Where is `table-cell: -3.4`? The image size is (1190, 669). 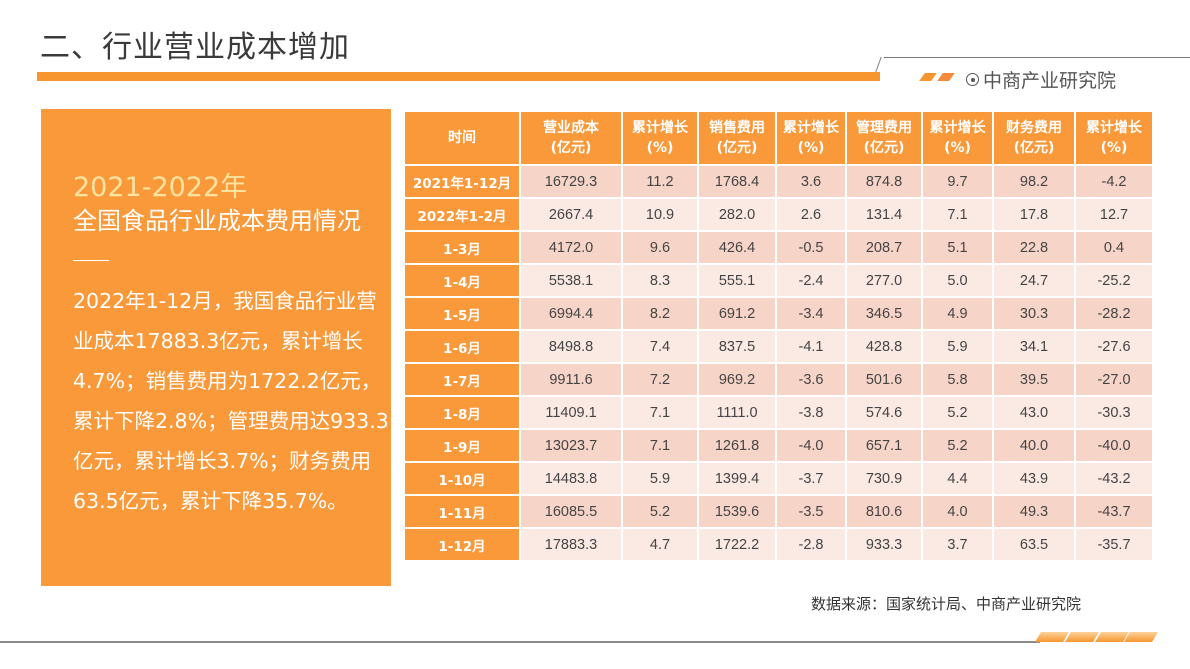 table-cell: -3.4 is located at coordinates (811, 313).